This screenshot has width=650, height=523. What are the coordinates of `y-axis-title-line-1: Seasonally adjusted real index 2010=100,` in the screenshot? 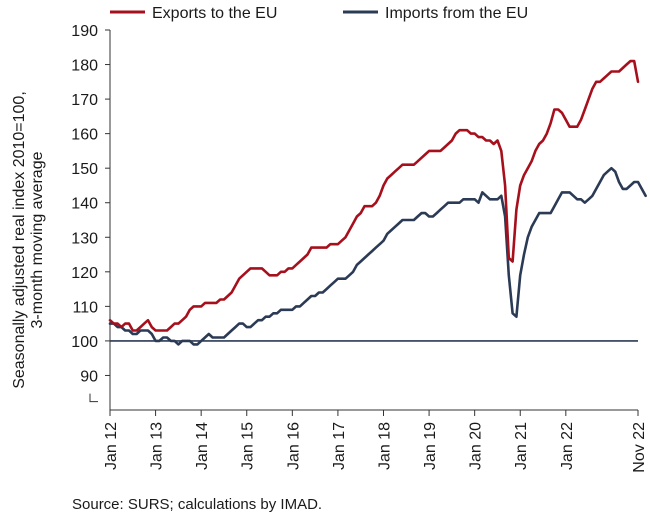 It's located at (19, 240).